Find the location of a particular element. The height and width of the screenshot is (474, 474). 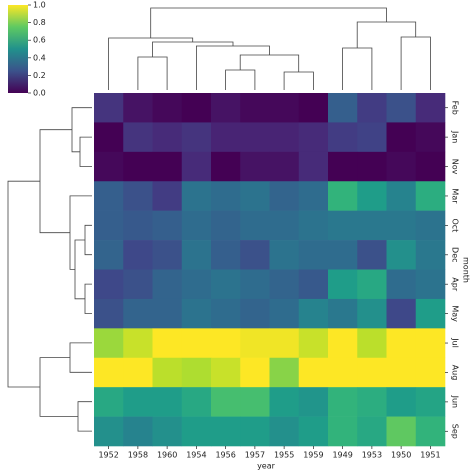

y-tick-label: May is located at coordinates (455, 313).